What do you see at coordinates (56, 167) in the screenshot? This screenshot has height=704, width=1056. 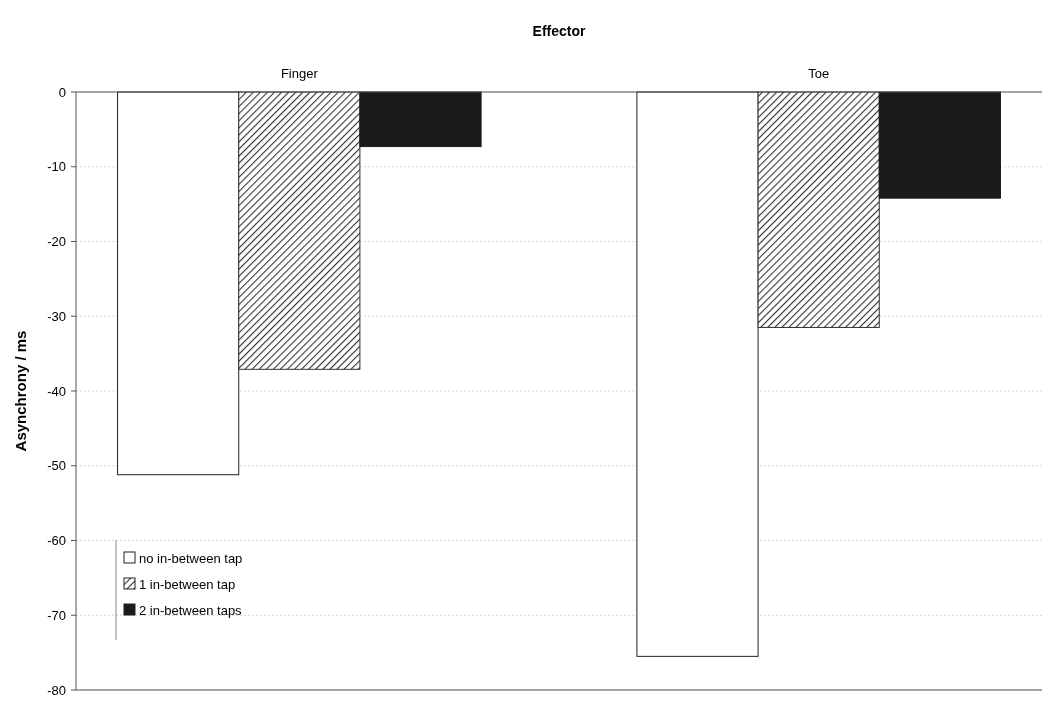 I see `y-tick-label: -10` at bounding box center [56, 167].